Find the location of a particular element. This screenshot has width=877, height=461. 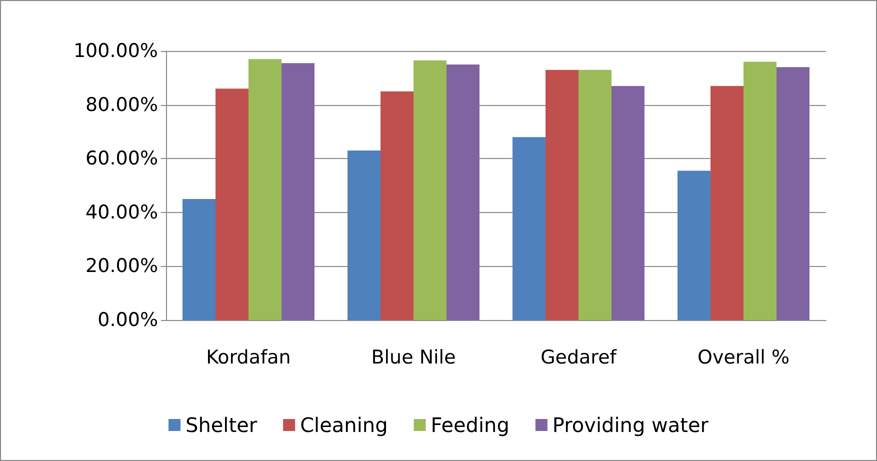

y-tick-label: 60.00% is located at coordinates (122, 159).